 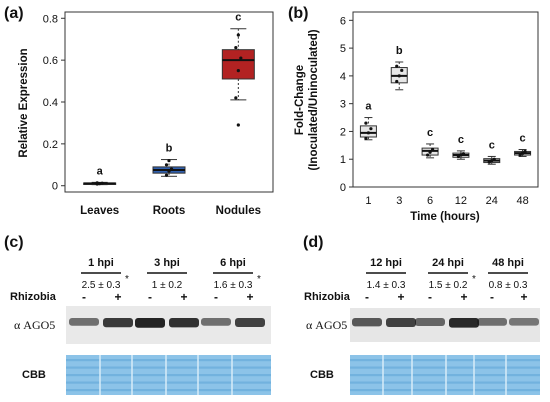 What do you see at coordinates (386, 263) in the screenshot?
I see `timepoint-label: 12 hpi` at bounding box center [386, 263].